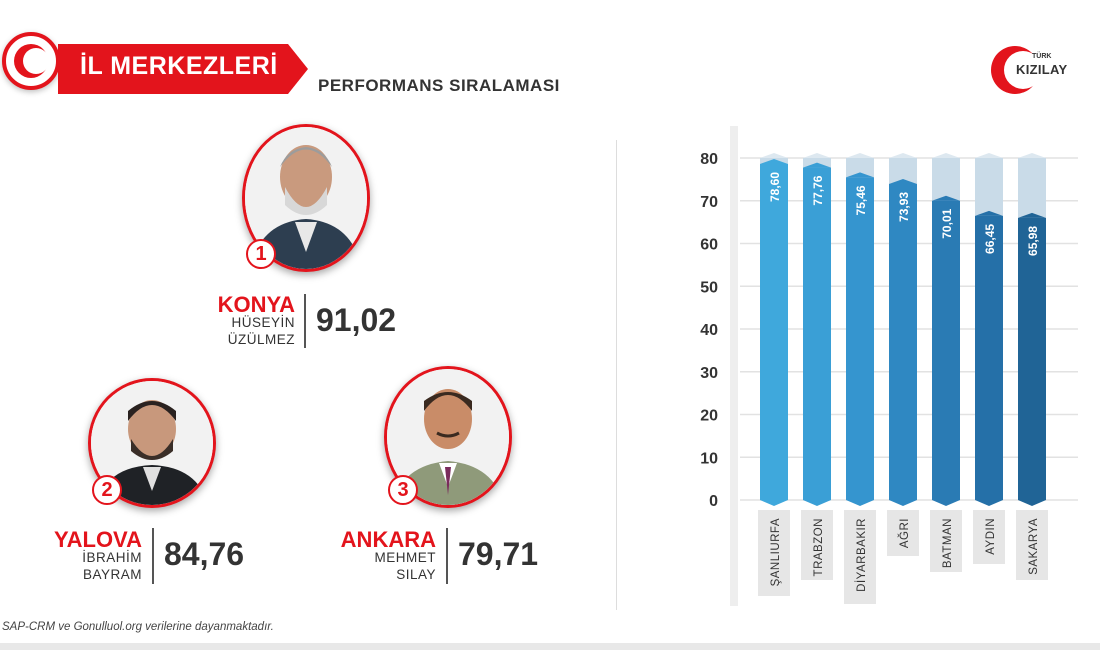  What do you see at coordinates (403, 490) in the screenshot?
I see `rank-badge: 3` at bounding box center [403, 490].